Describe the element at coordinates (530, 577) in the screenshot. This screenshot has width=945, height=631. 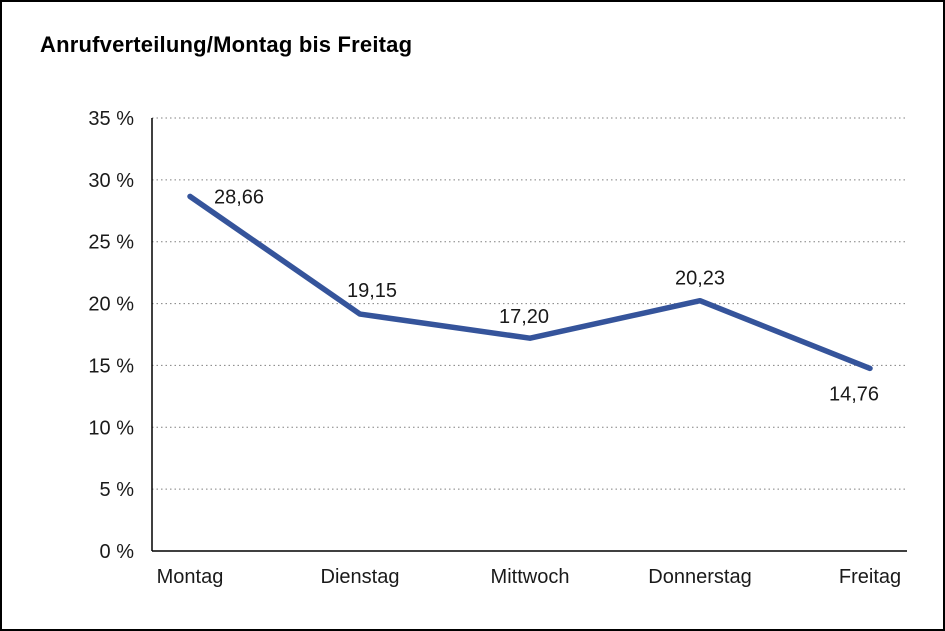
I see `x-category-label: Mittwoch` at that location.